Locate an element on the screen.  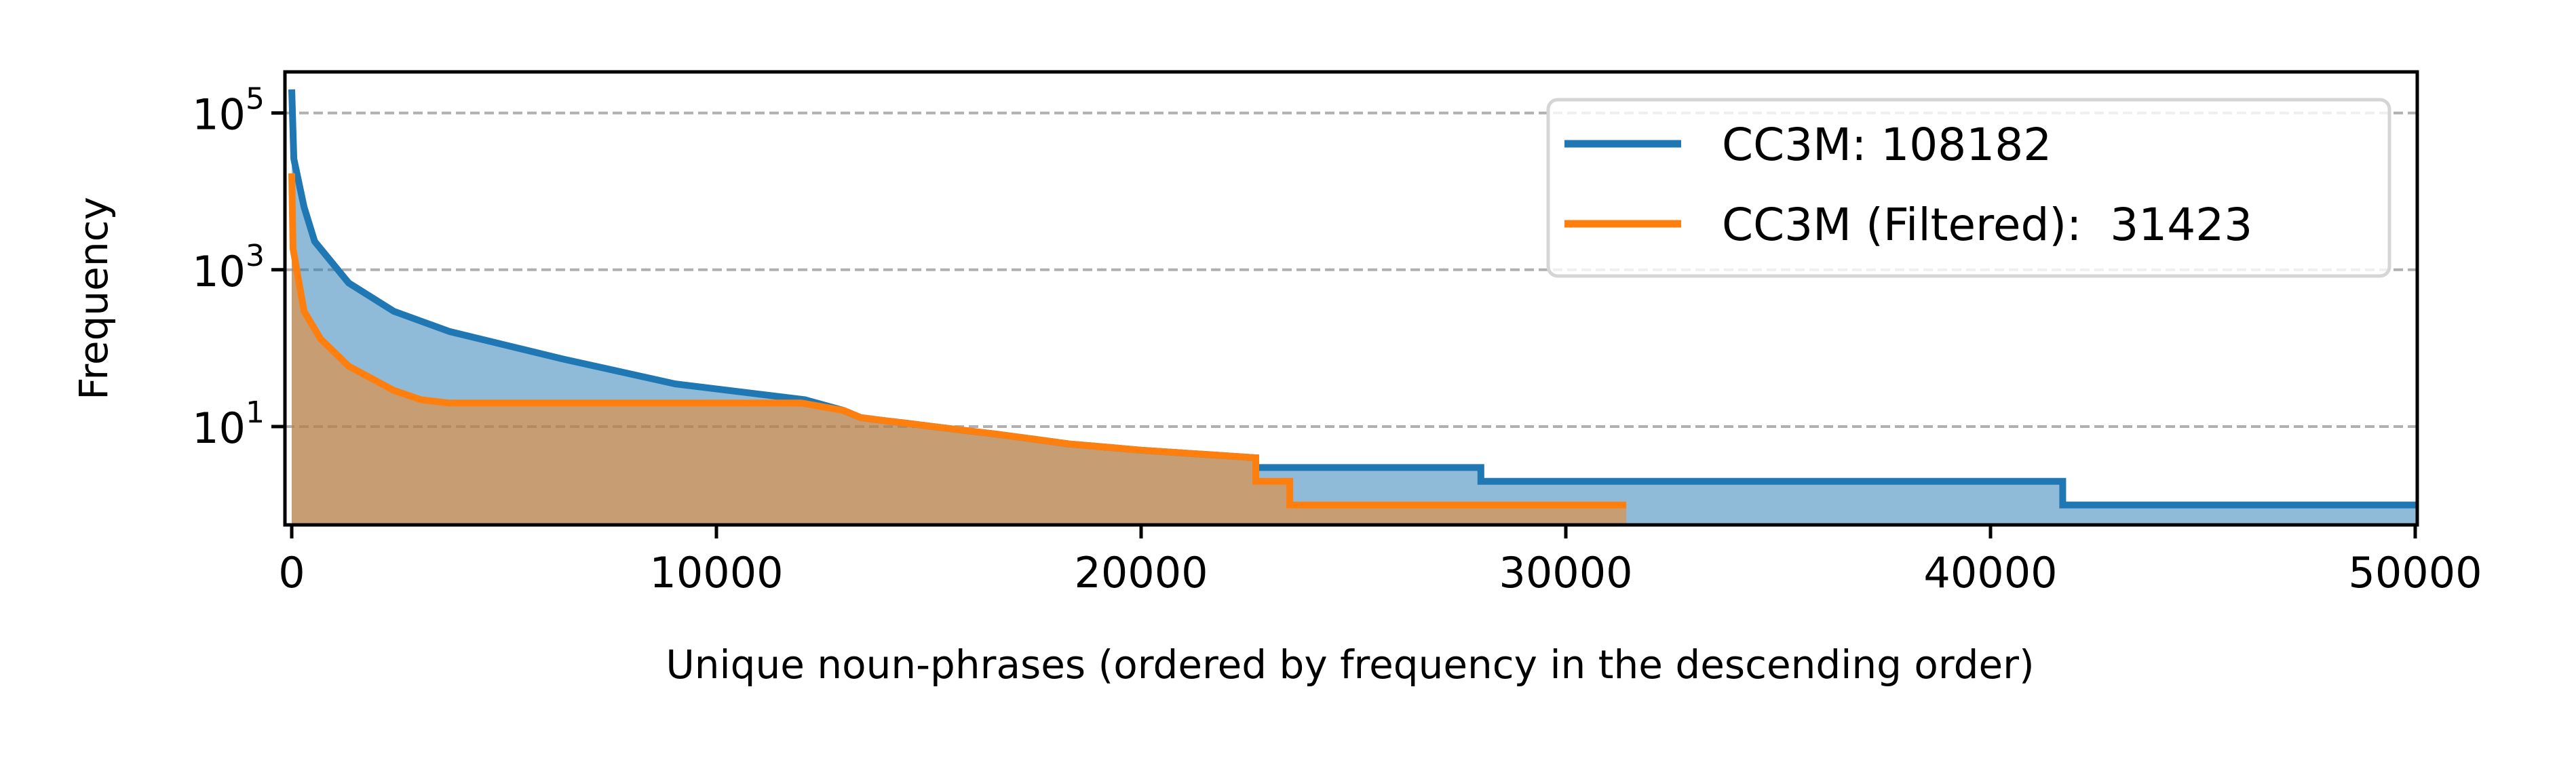
y-tick-label: 10⁵ is located at coordinates (228, 111).